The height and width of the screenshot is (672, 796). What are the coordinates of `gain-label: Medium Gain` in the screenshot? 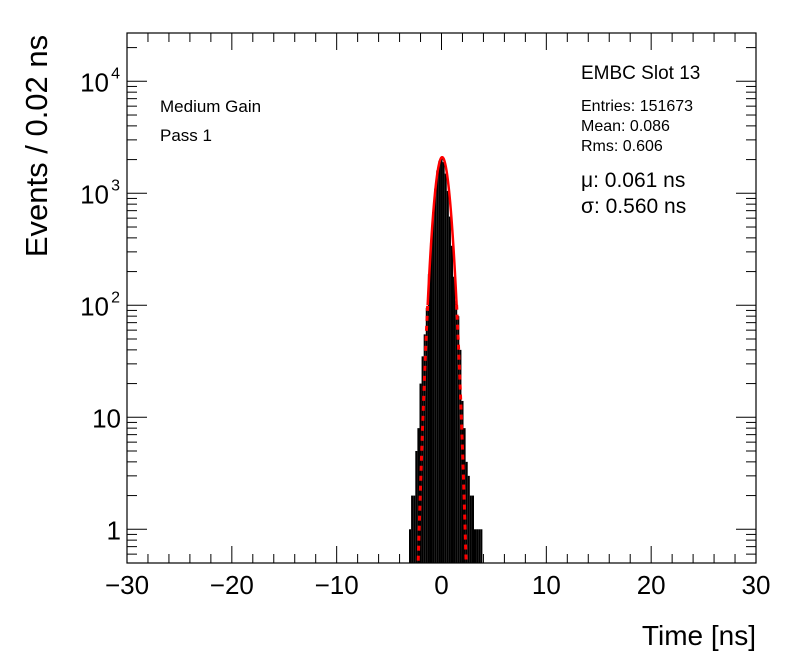 It's located at (211, 106).